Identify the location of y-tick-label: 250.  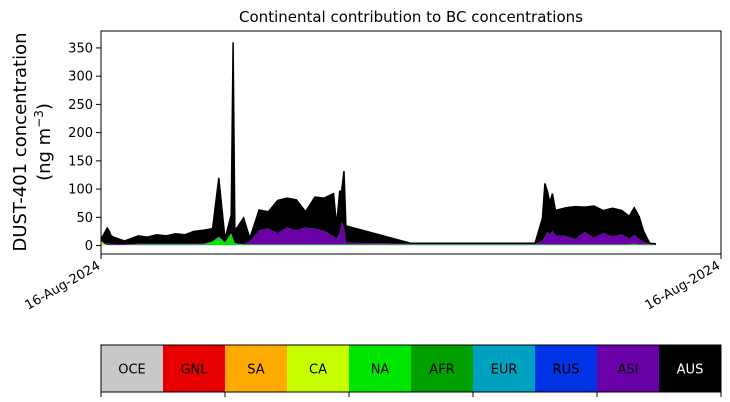
(80, 105).